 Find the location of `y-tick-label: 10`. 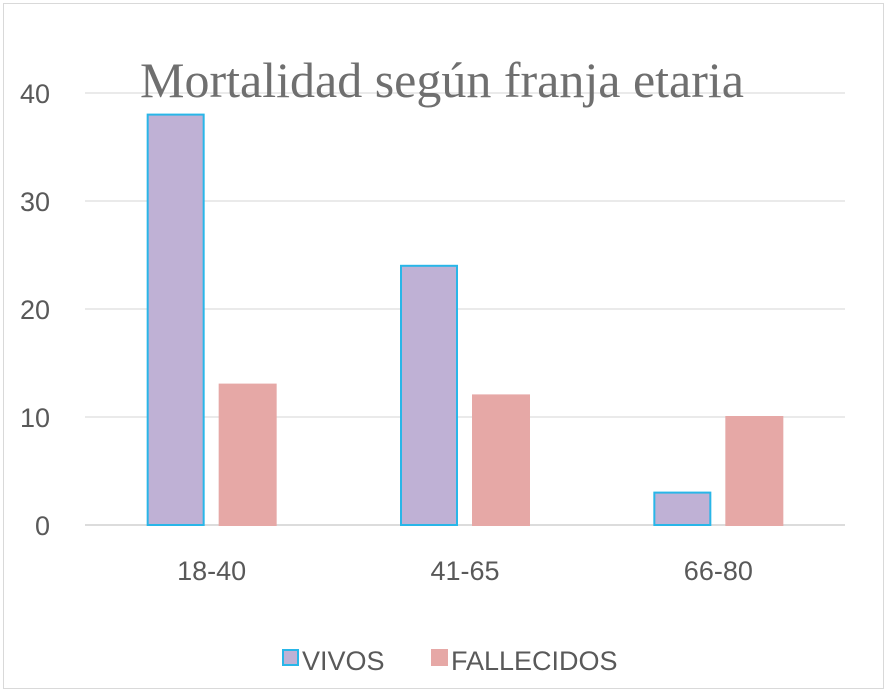

y-tick-label: 10 is located at coordinates (35, 418).